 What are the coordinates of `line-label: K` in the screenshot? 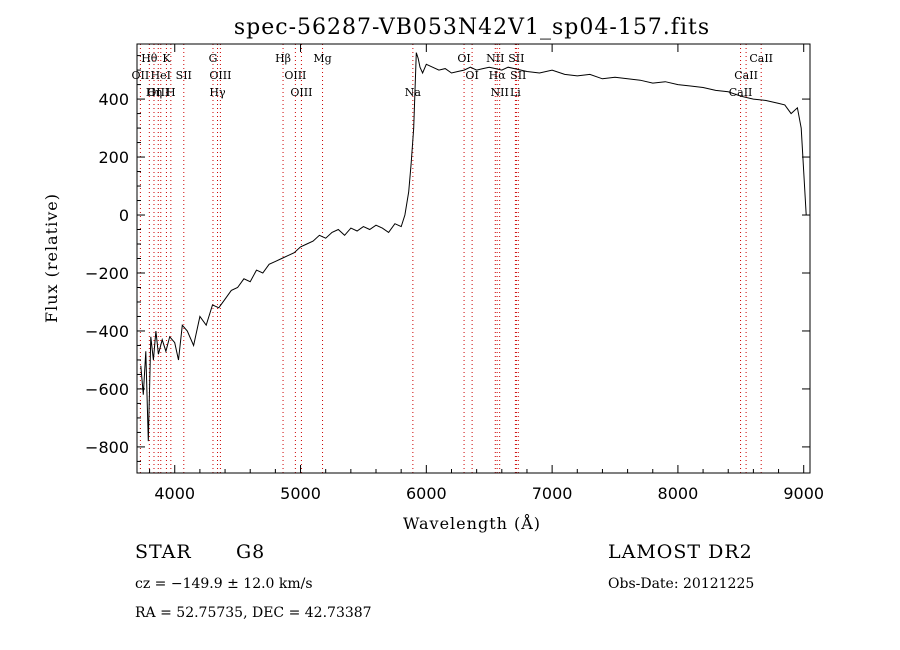 It's located at (166, 58).